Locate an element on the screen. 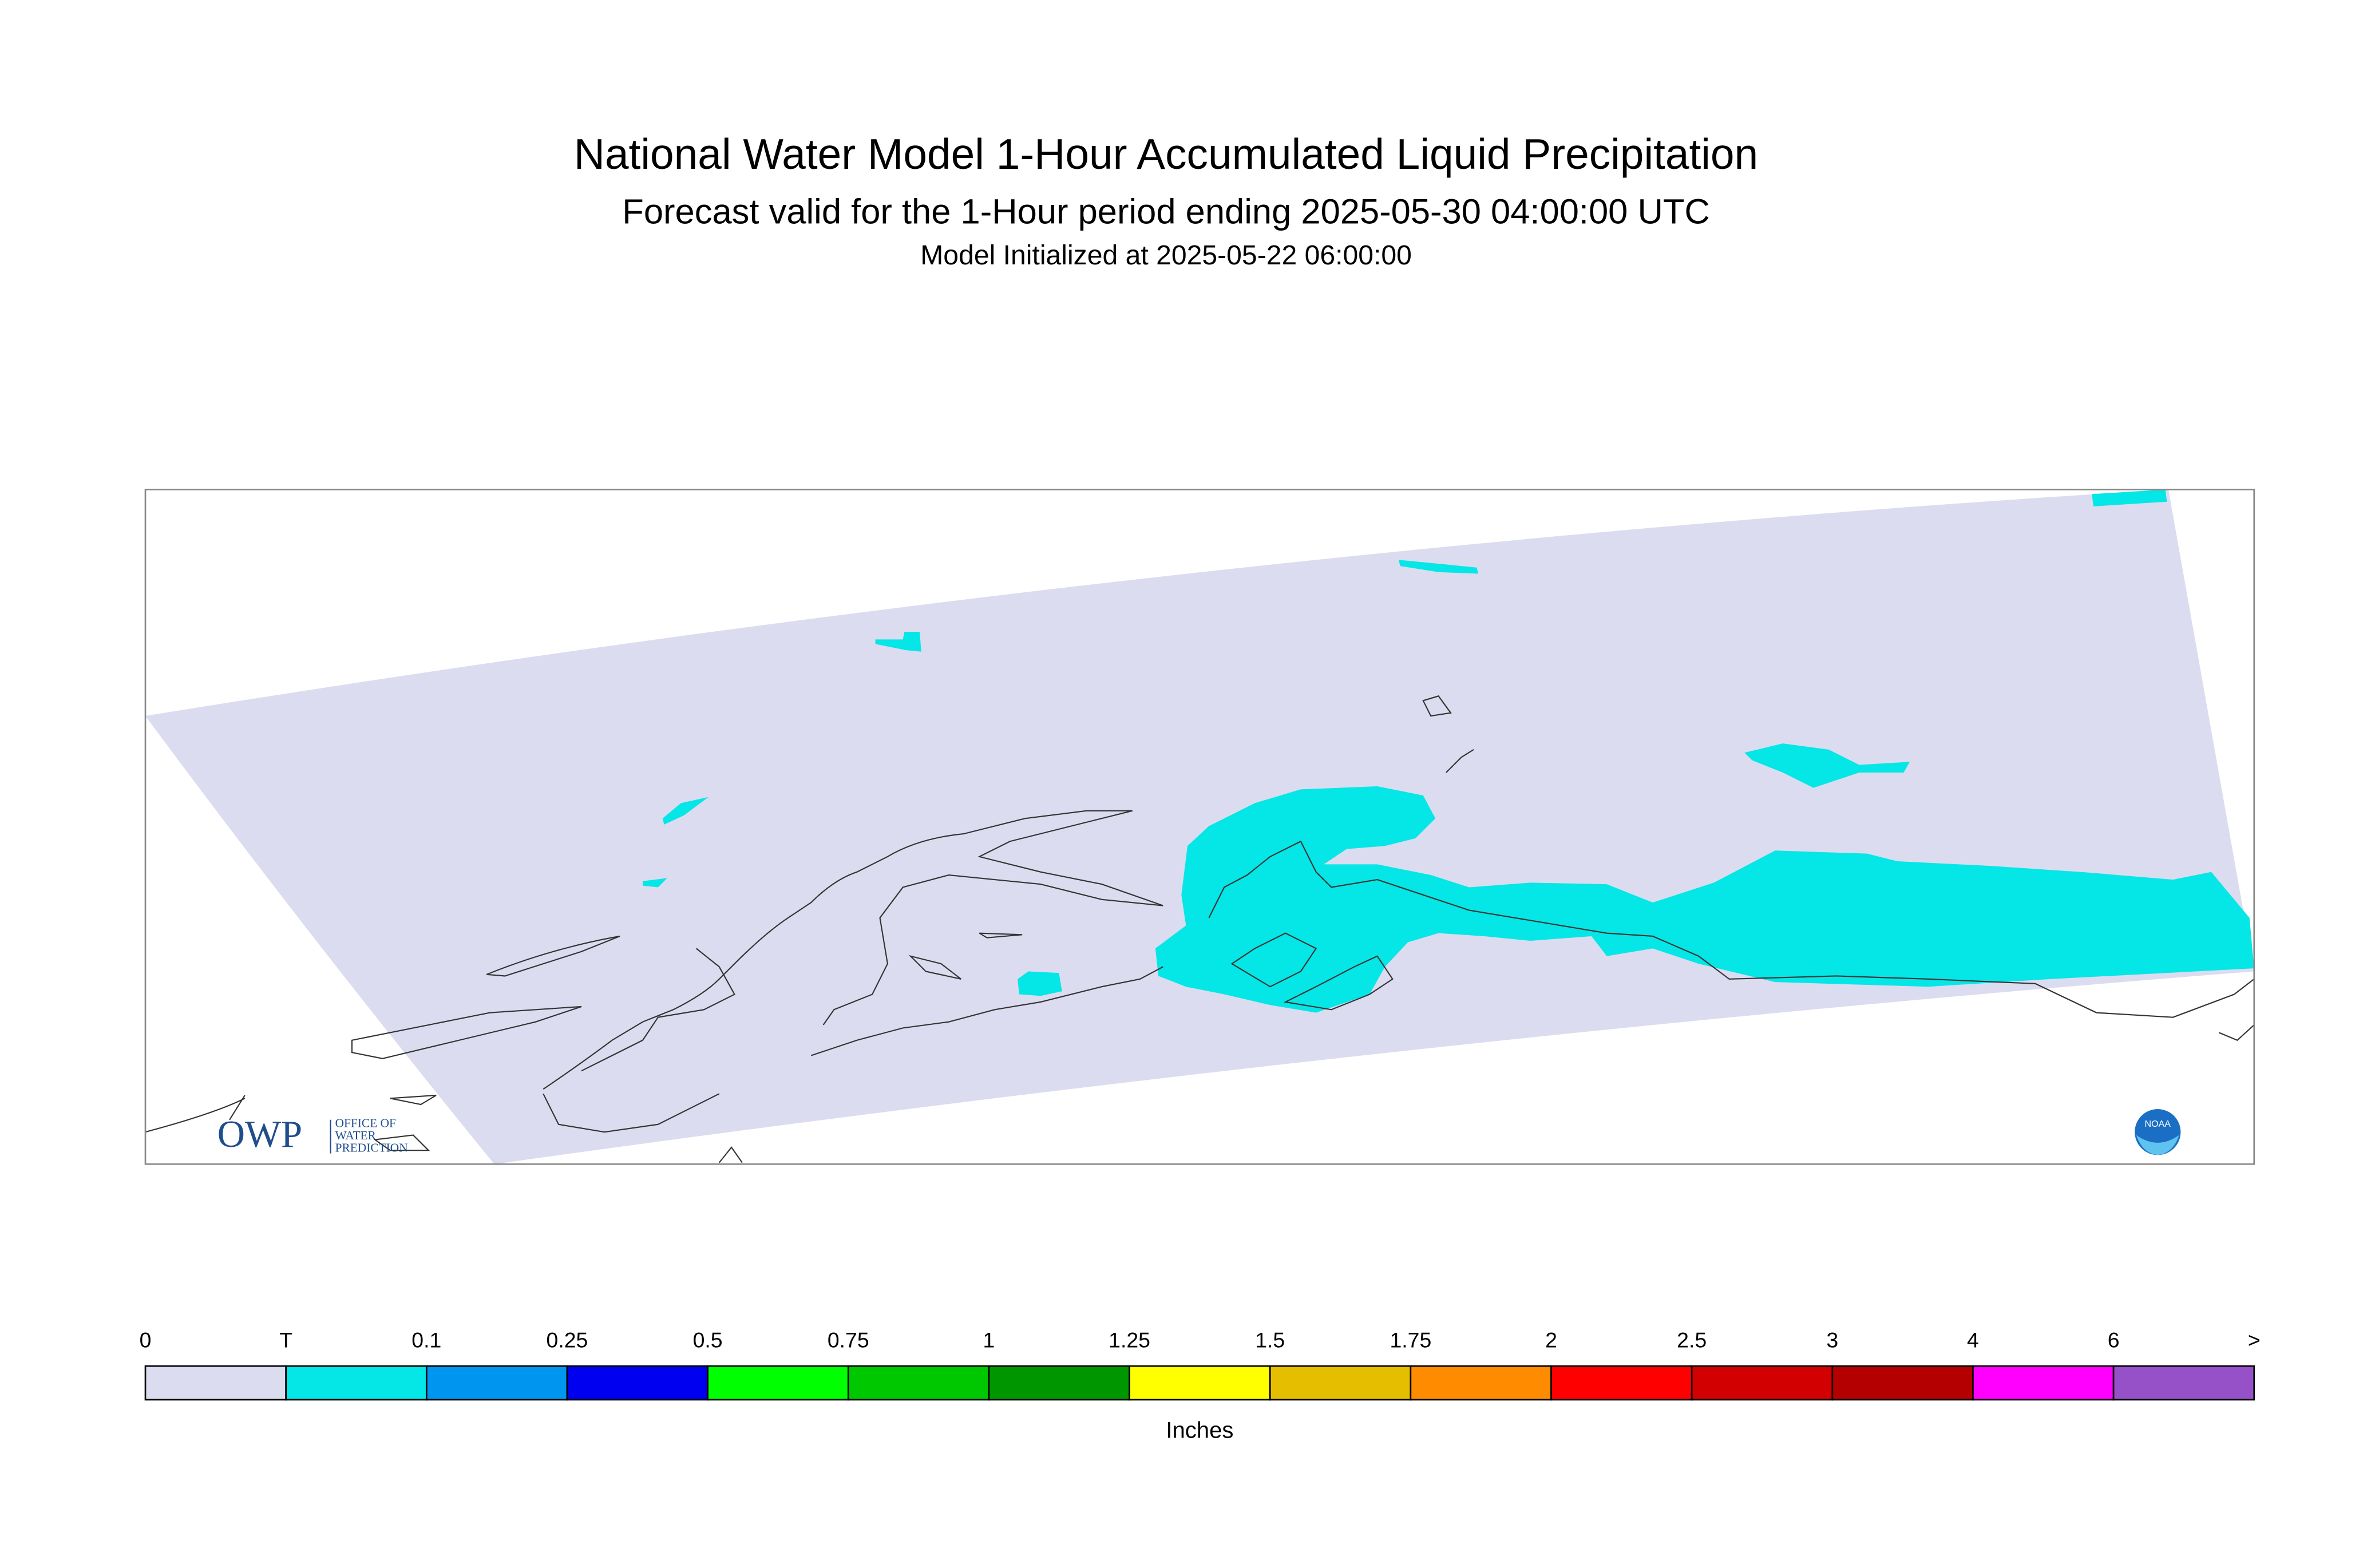 This screenshot has width=2375, height=1568. init-time: Model Initialized at 2025-05-22 06:00:00 is located at coordinates (1166, 255).